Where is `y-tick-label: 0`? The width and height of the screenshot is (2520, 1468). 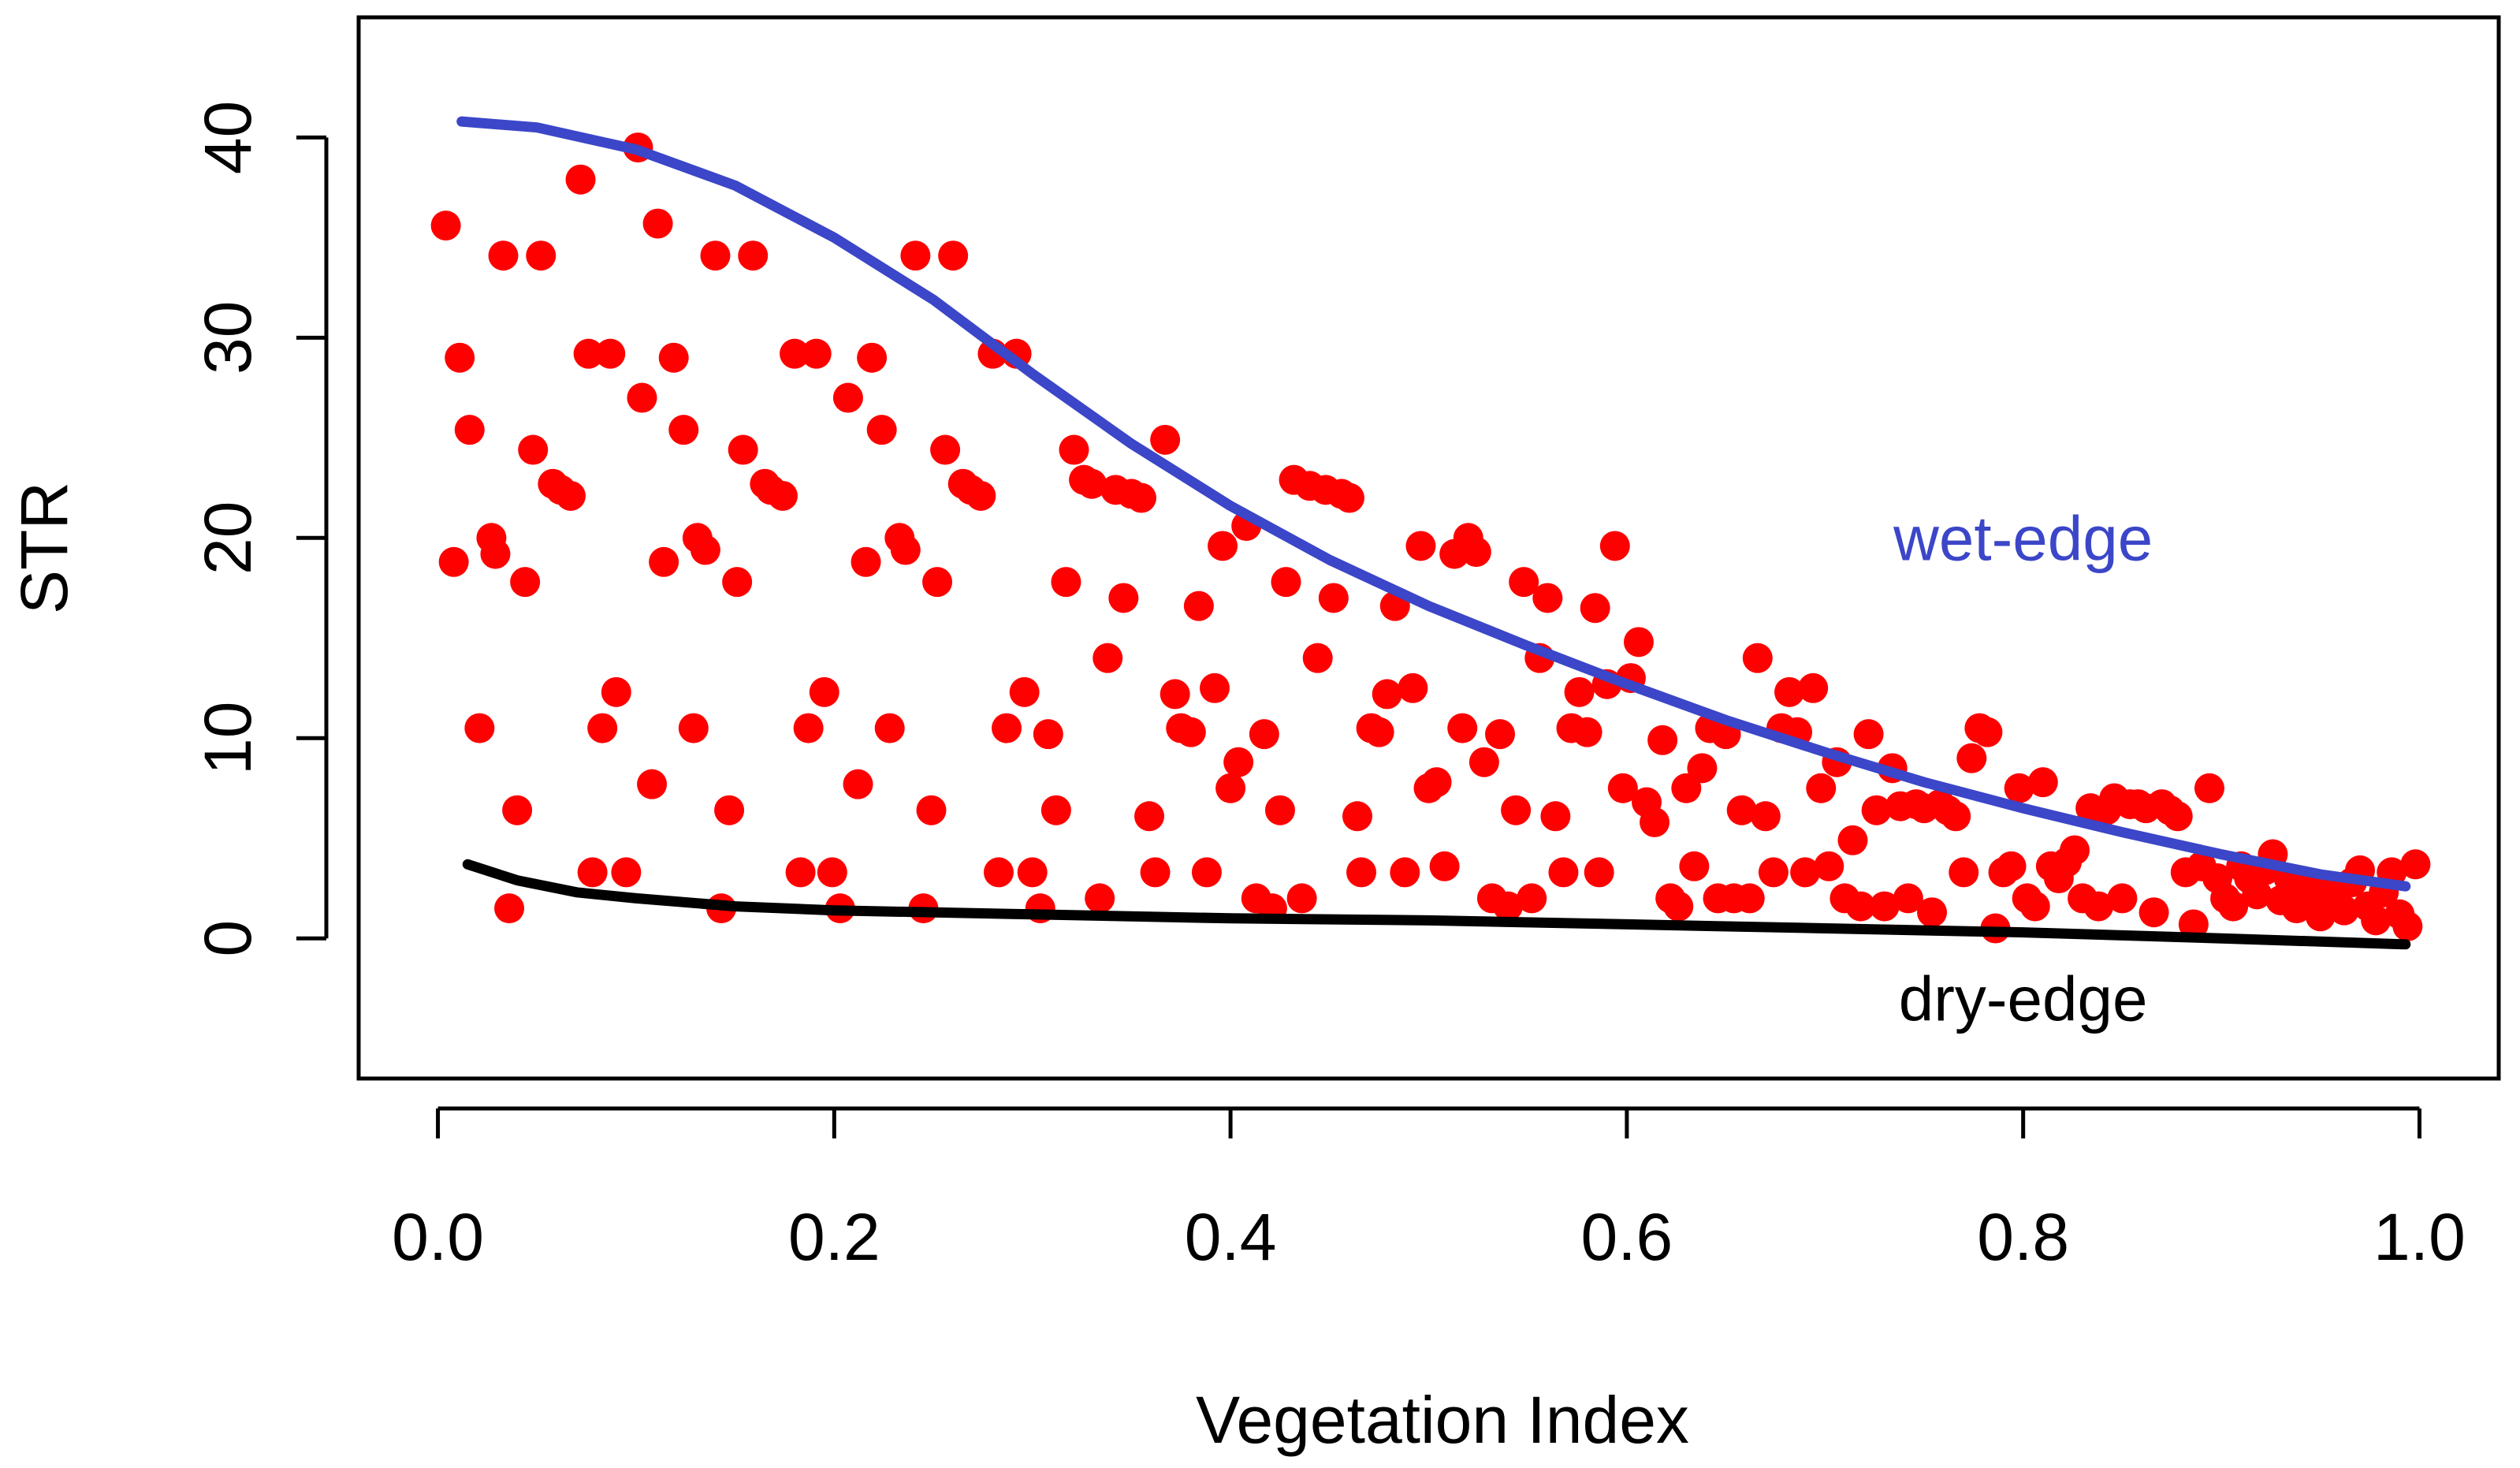
y-tick-label: 0 is located at coordinates (228, 939).